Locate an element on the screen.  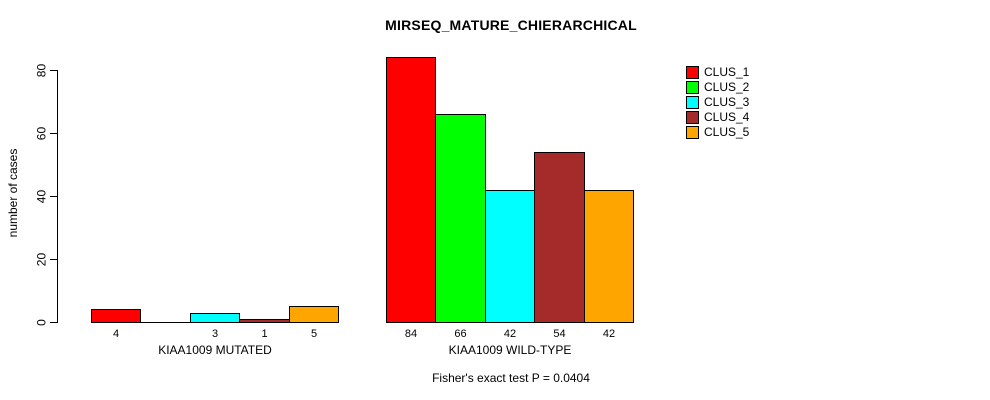
bar-clus_2-group2 is located at coordinates (460, 218).